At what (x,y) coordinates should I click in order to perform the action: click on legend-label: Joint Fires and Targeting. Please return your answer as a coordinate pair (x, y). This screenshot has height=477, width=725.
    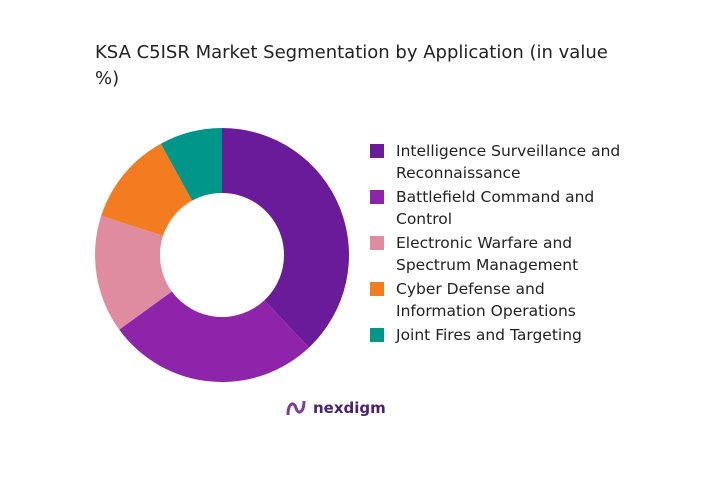
    Looking at the image, I should click on (489, 335).